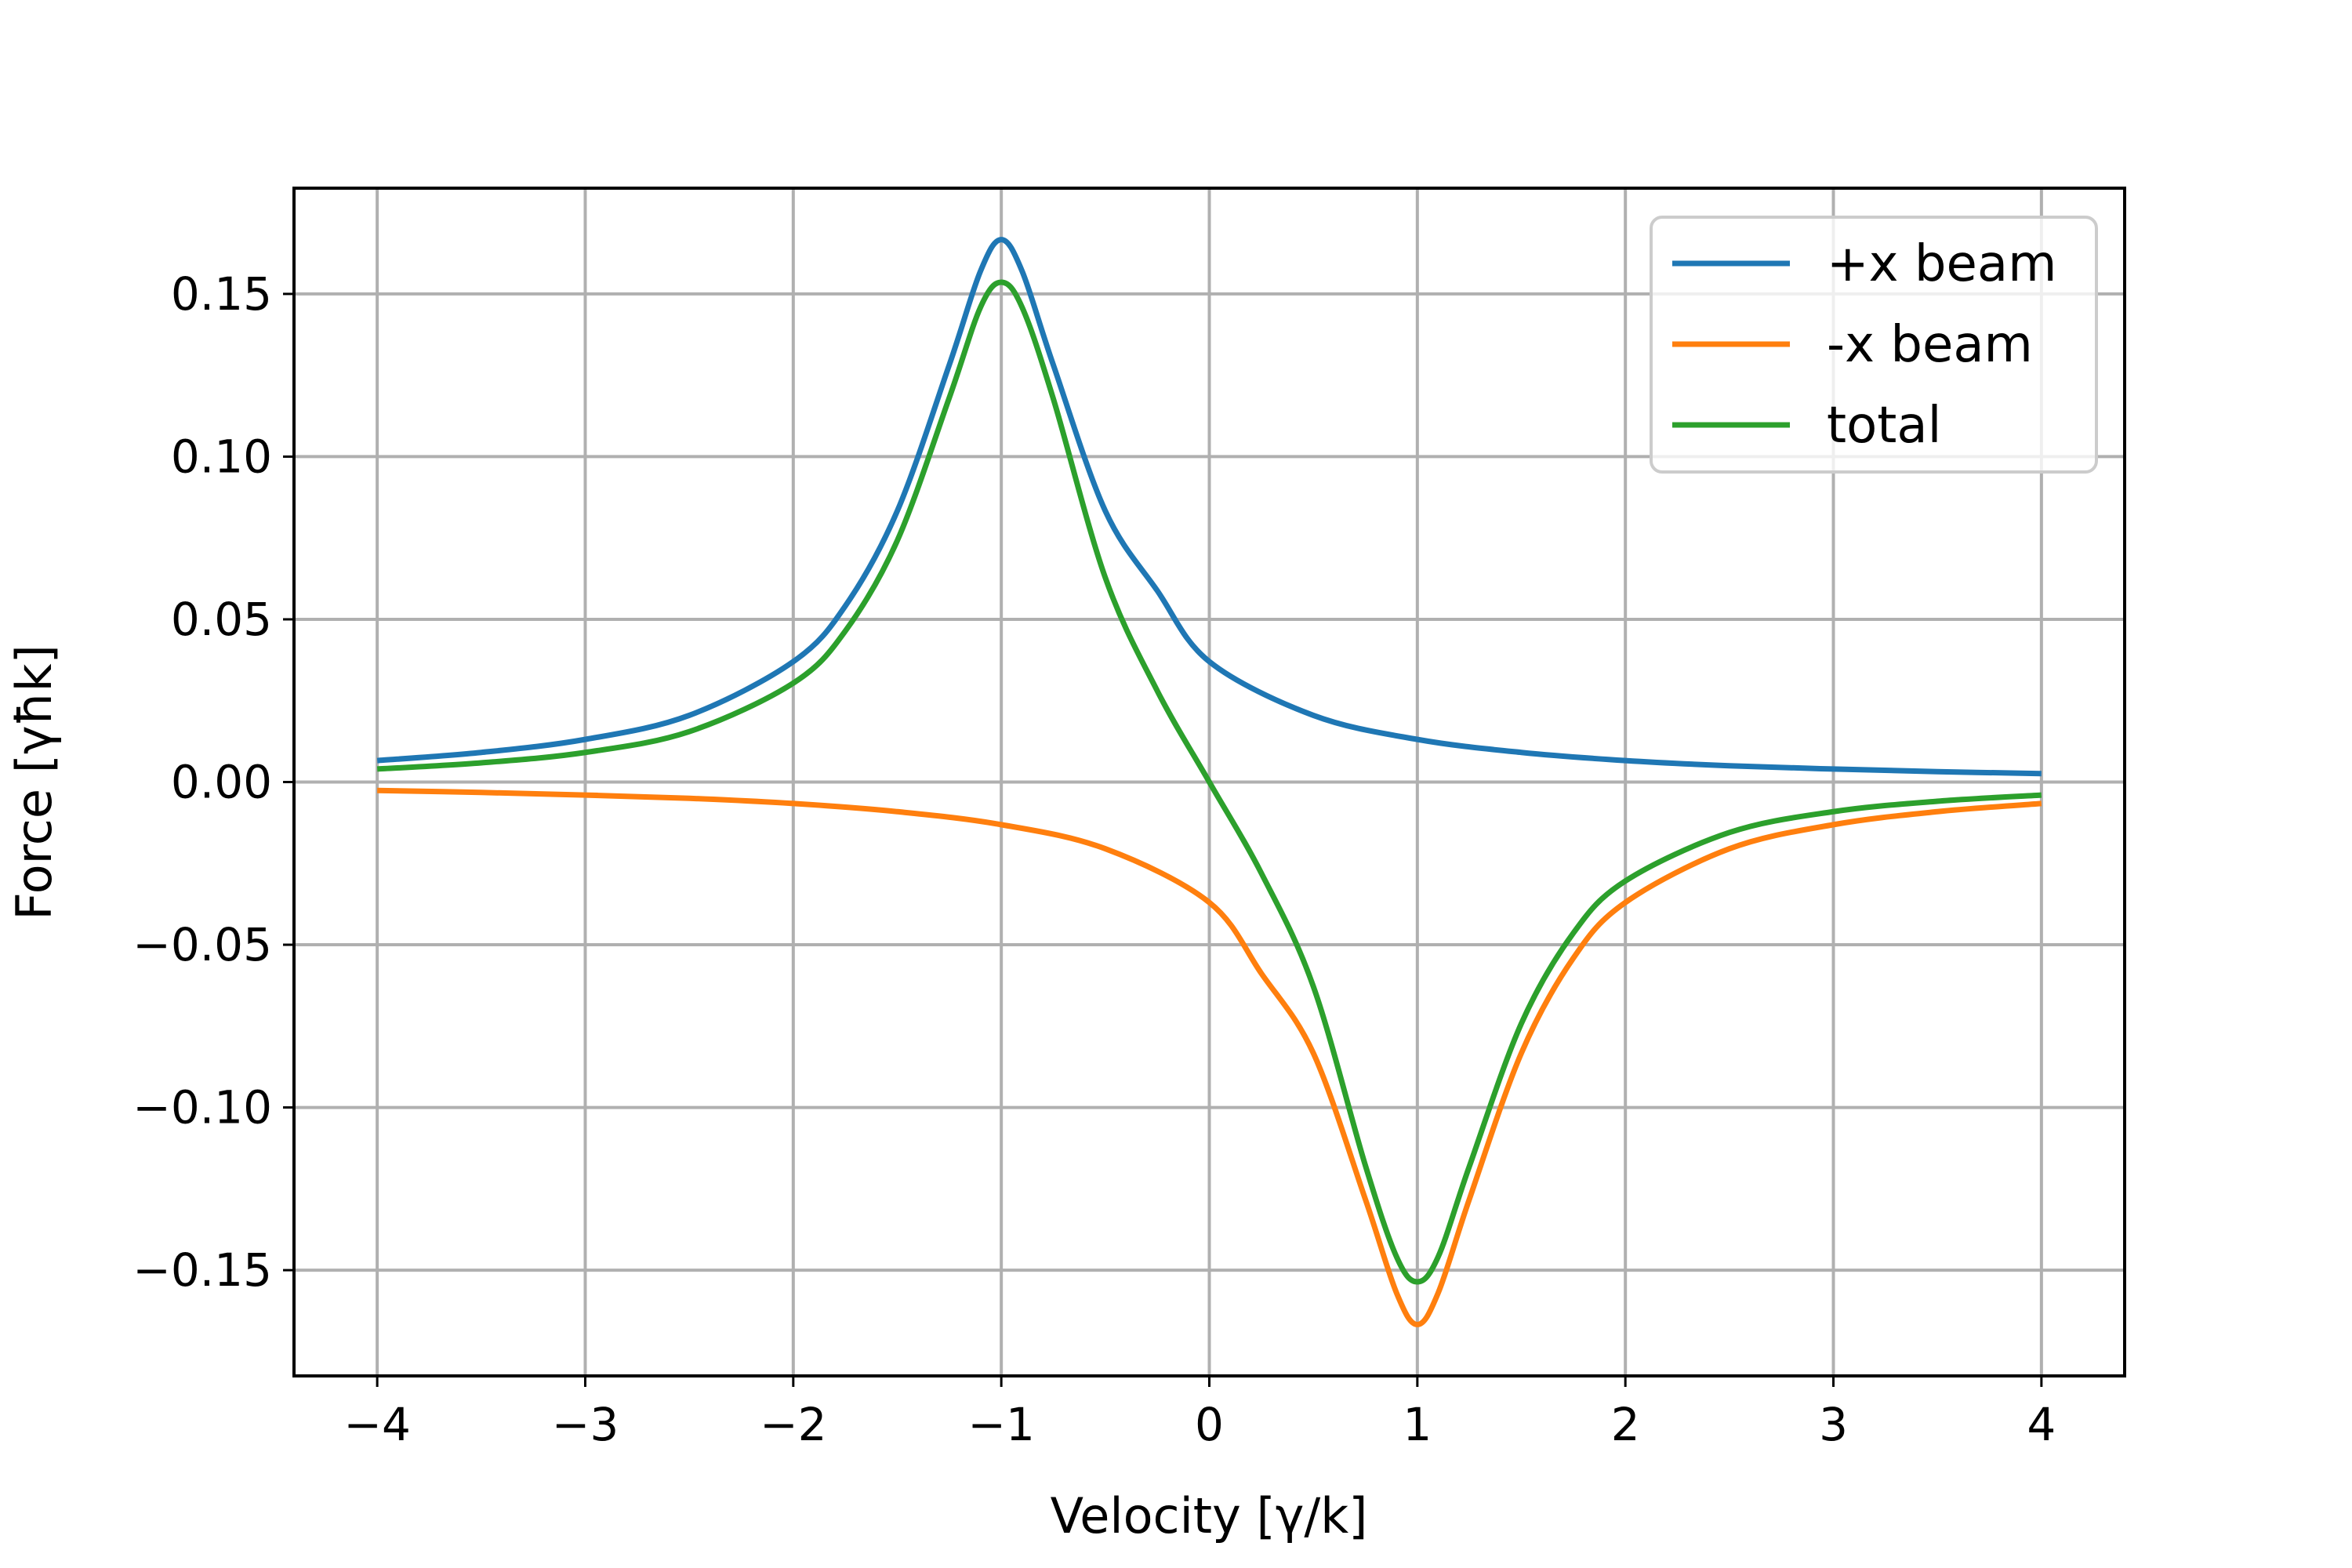 This screenshot has height=1568, width=2352. Describe the element at coordinates (221, 619) in the screenshot. I see `y-tick-label: 0.05` at that location.